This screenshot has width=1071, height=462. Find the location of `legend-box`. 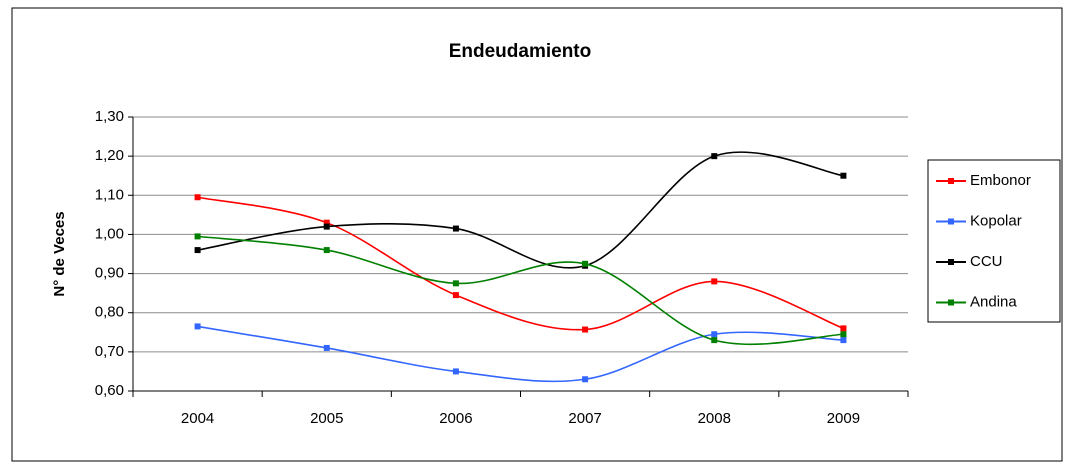

legend-box is located at coordinates (994, 241).